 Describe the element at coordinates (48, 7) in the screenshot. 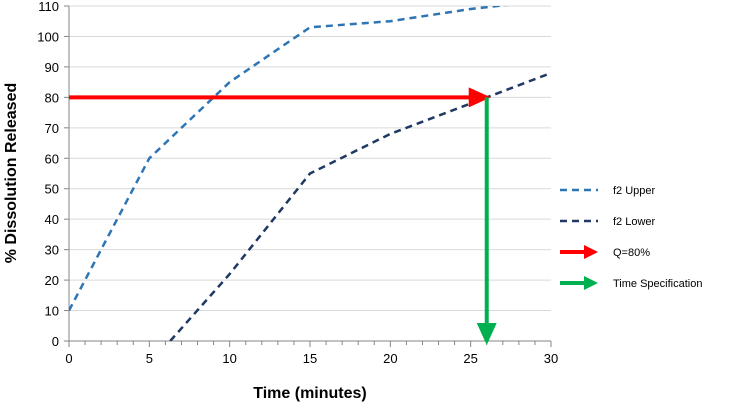

I see `y-tick-label-110: 110` at that location.